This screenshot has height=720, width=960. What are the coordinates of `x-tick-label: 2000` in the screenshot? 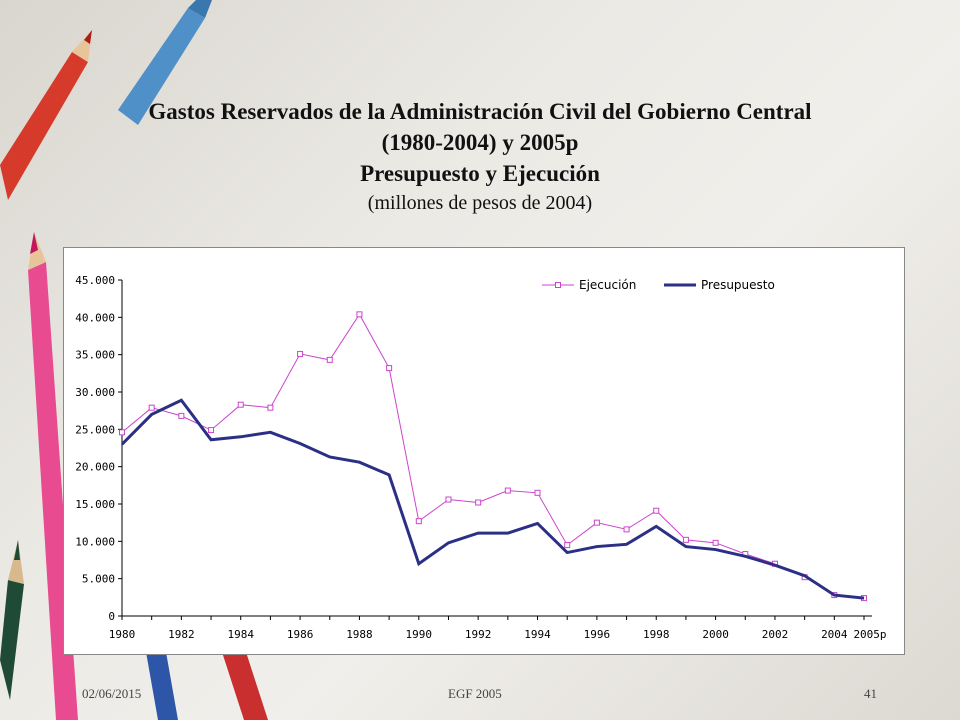 It's located at (715, 634).